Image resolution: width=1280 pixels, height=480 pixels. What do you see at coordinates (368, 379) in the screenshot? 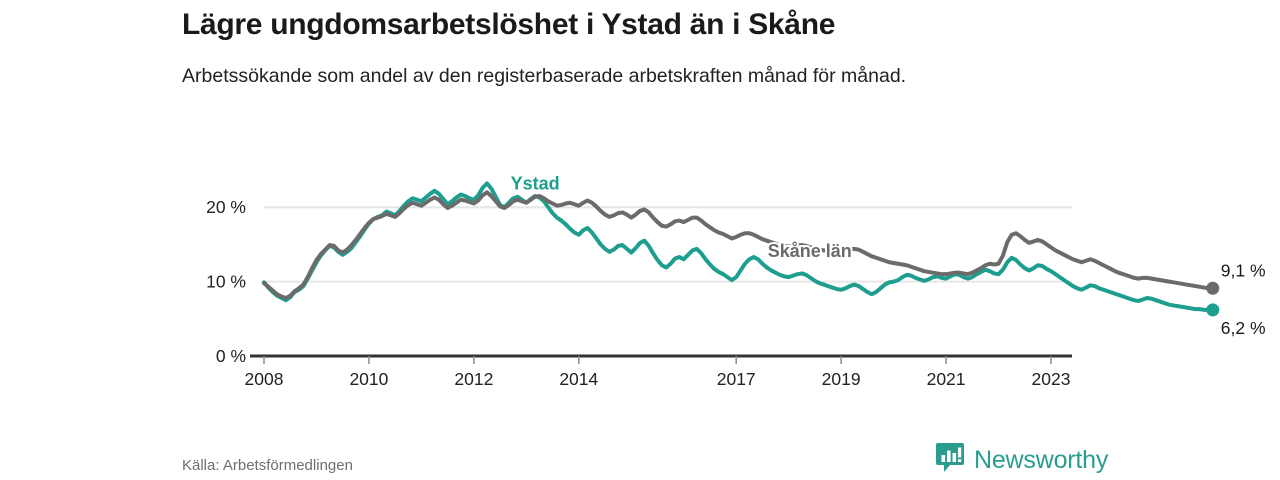
I see `x-axis-tick-label: 2010` at bounding box center [368, 379].